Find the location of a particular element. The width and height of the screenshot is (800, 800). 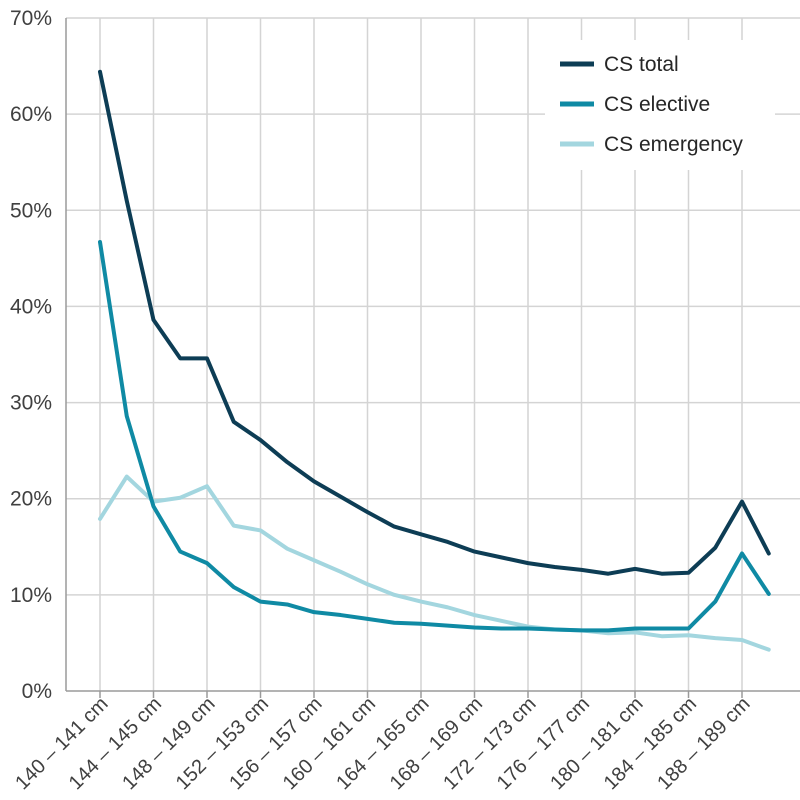

y-tick-label: 30% is located at coordinates (31, 403).